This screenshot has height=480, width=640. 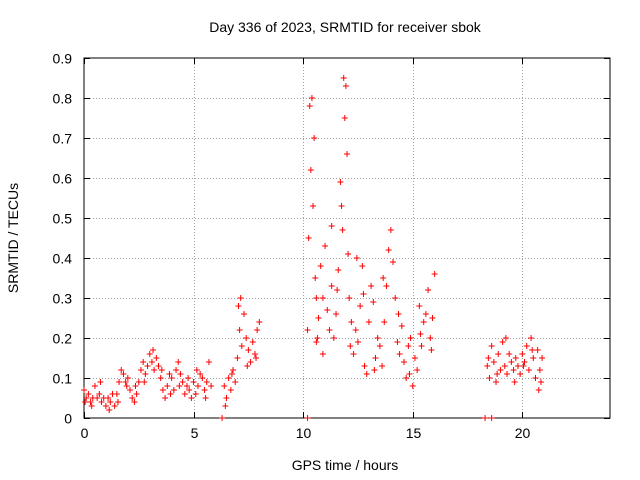 What do you see at coordinates (345, 465) in the screenshot?
I see `x-axis-label: GPS time / hours` at bounding box center [345, 465].